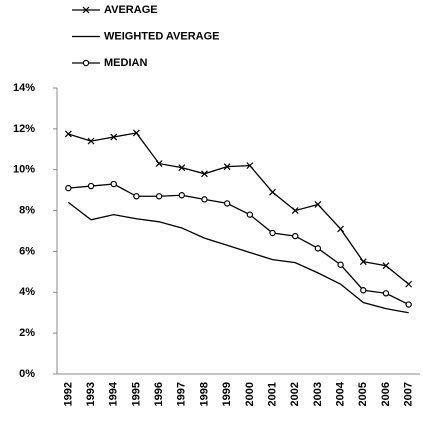  Describe the element at coordinates (341, 393) in the screenshot. I see `x-tick-label: 2004` at that location.